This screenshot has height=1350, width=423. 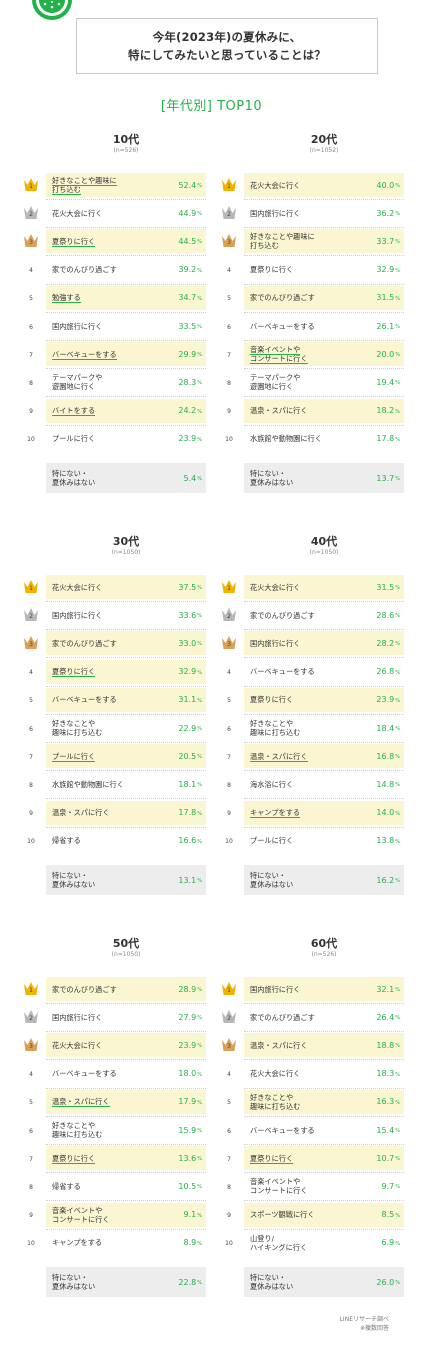 I want to click on ranking-row: 3 家でのんびり過ごす 33.0%, so click(x=113, y=643).